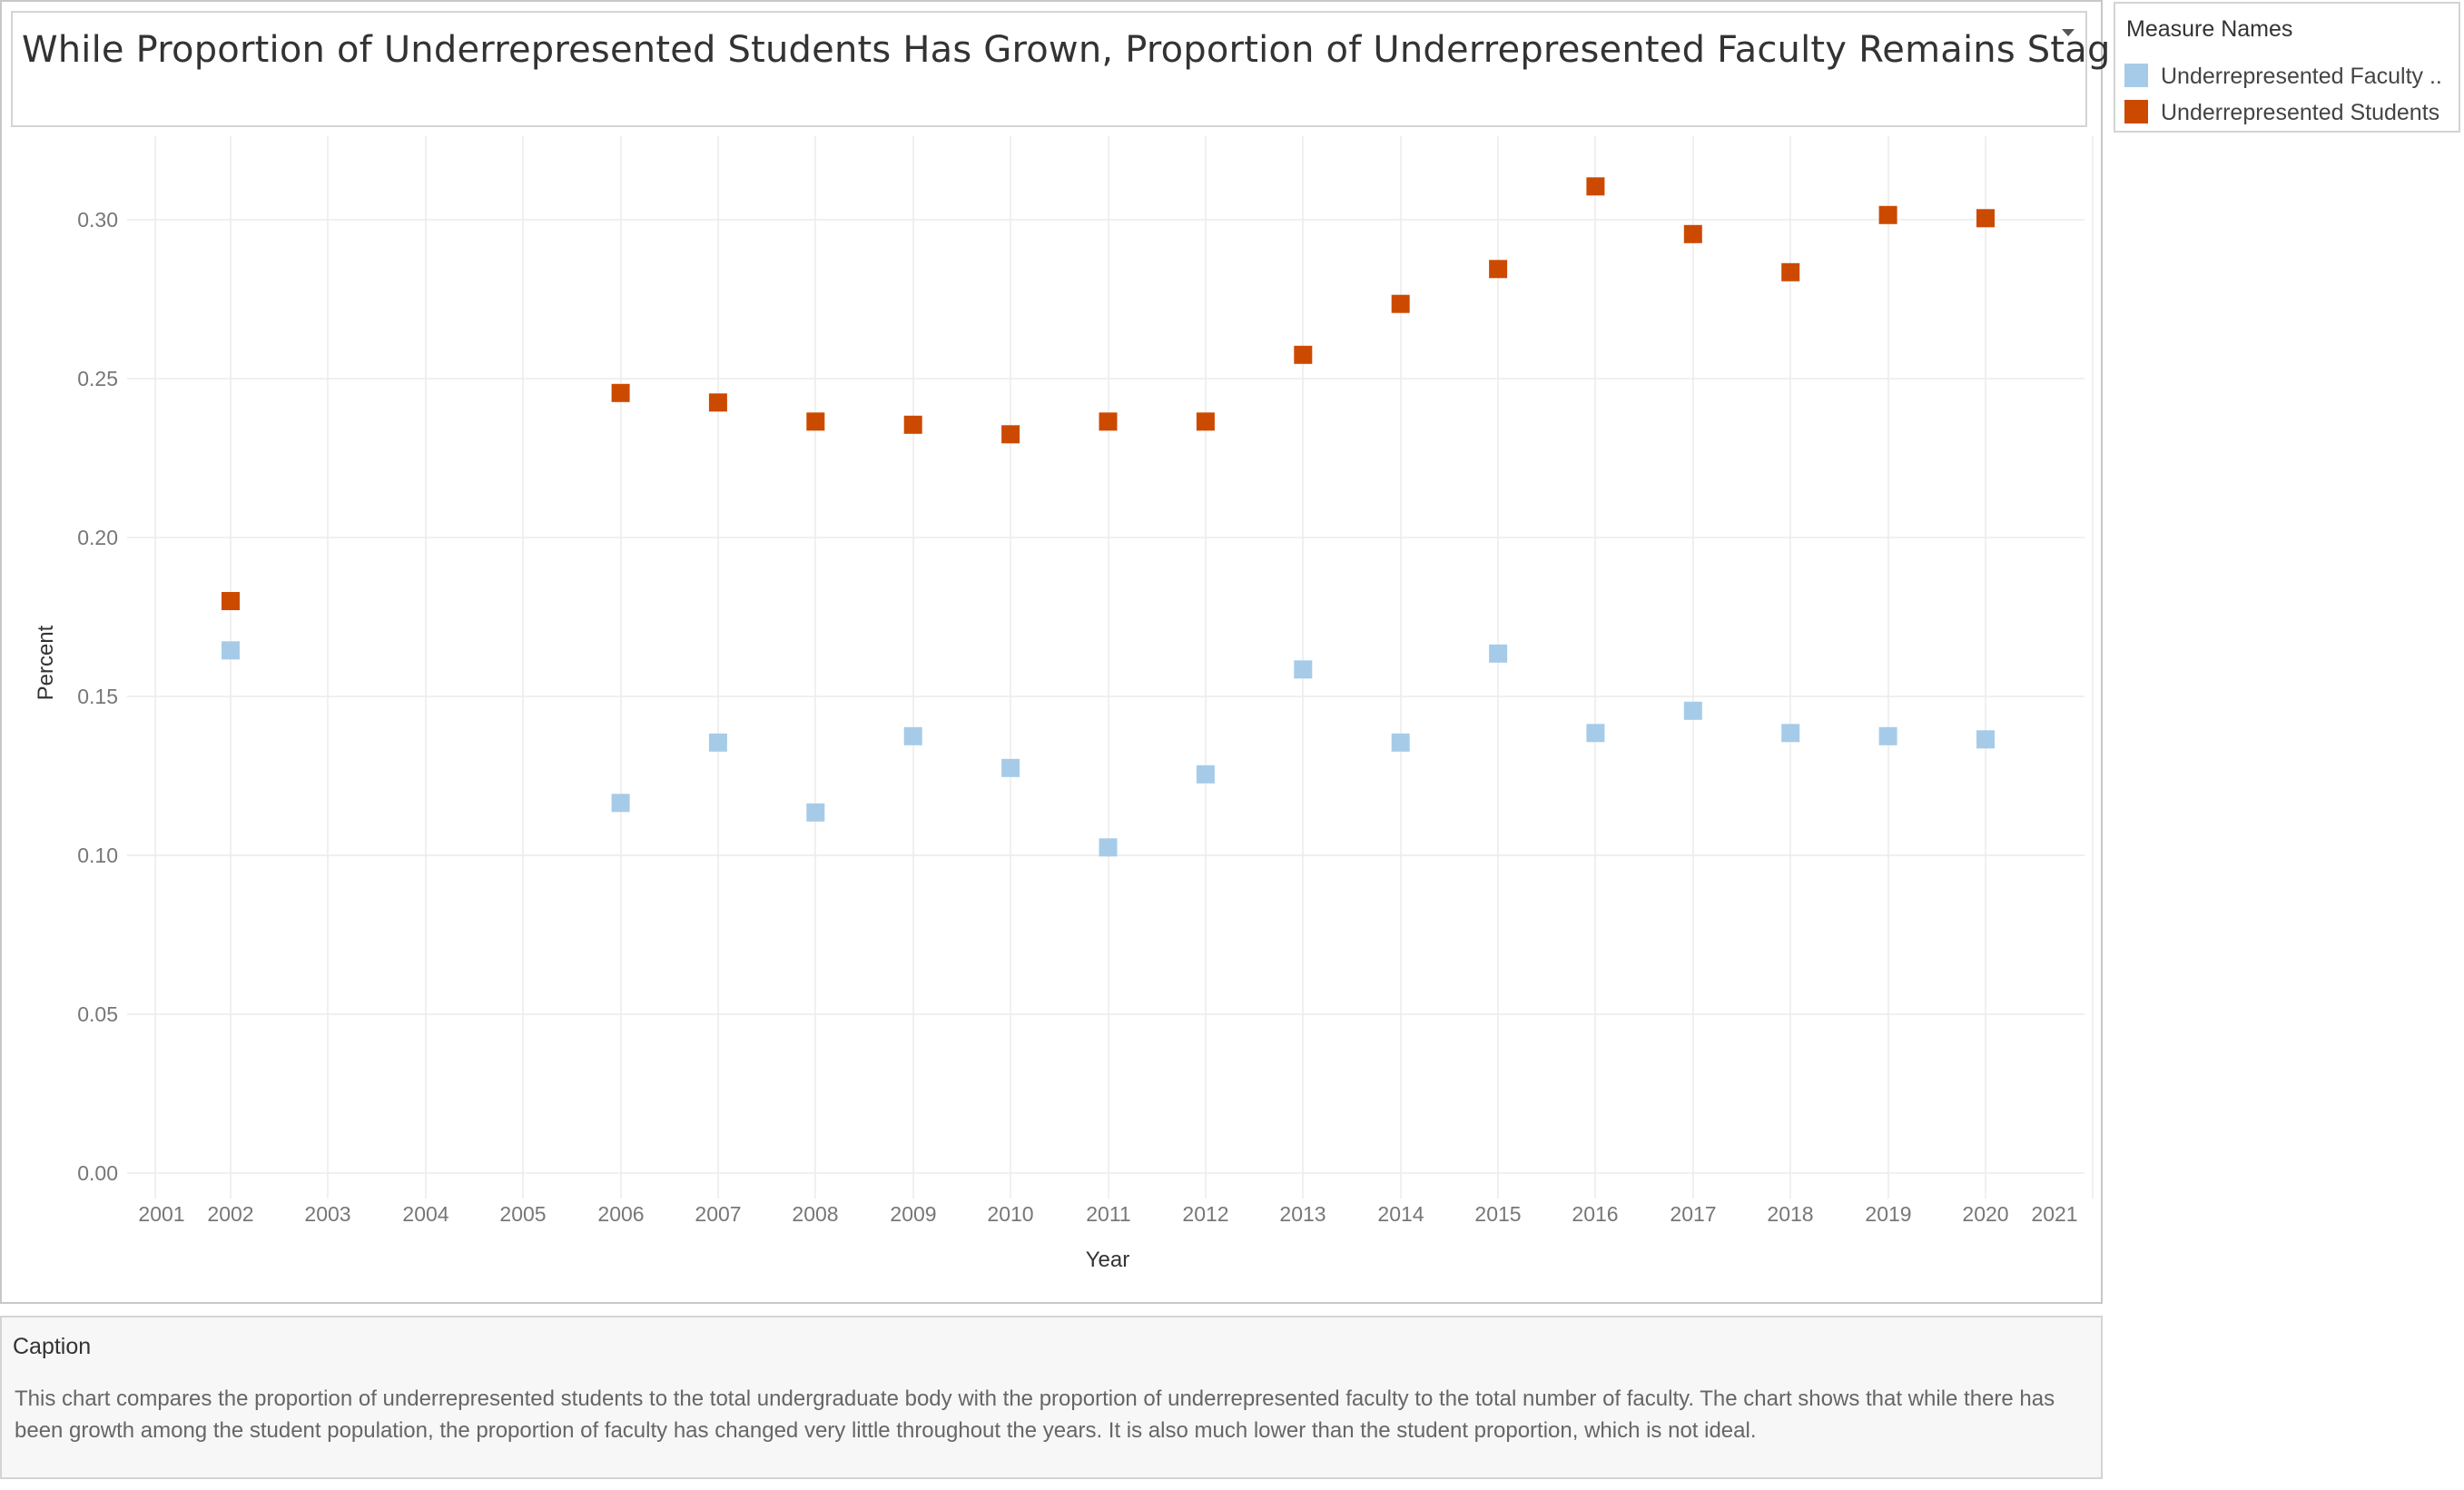  Describe the element at coordinates (52, 1347) in the screenshot. I see `caption-title: Caption` at that location.